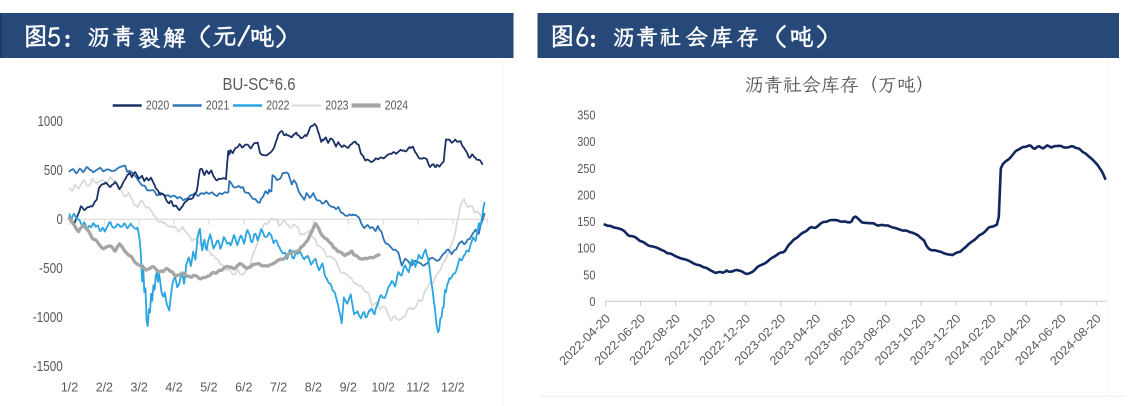  What do you see at coordinates (586, 169) in the screenshot?
I see `svg-text: 250` at bounding box center [586, 169].